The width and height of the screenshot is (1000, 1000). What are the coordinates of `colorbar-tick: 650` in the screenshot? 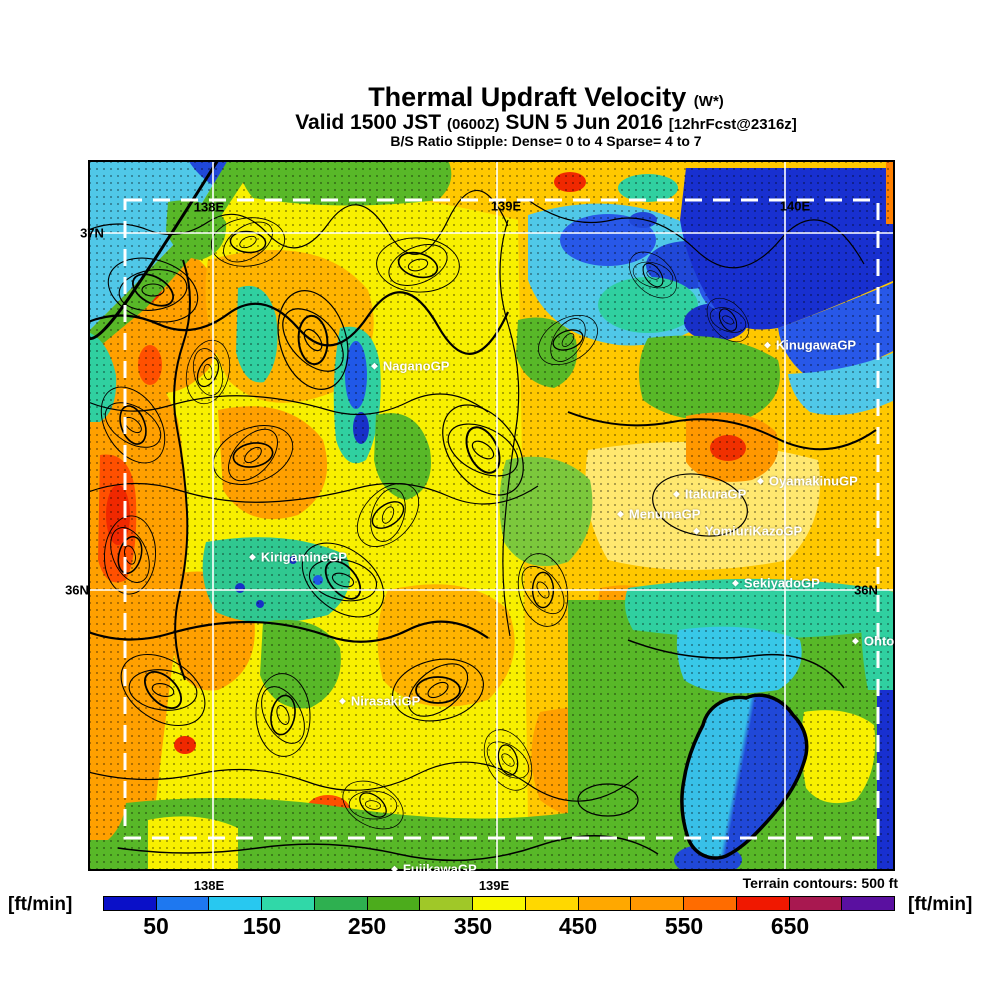 It's located at (790, 926).